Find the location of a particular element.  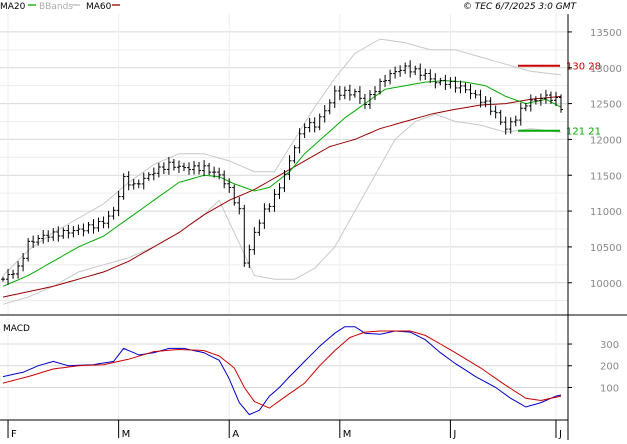

macd-axis: 100 200 300 is located at coordinates (593, 367).